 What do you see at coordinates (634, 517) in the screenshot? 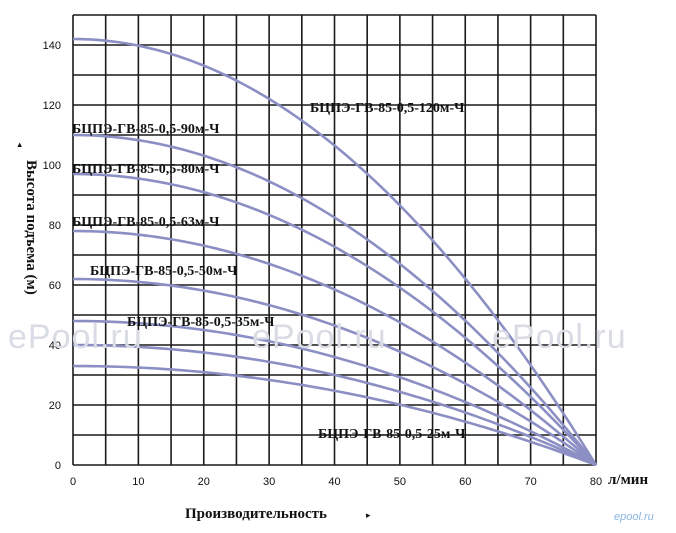
I see `site-logo: epool.ru` at bounding box center [634, 517].